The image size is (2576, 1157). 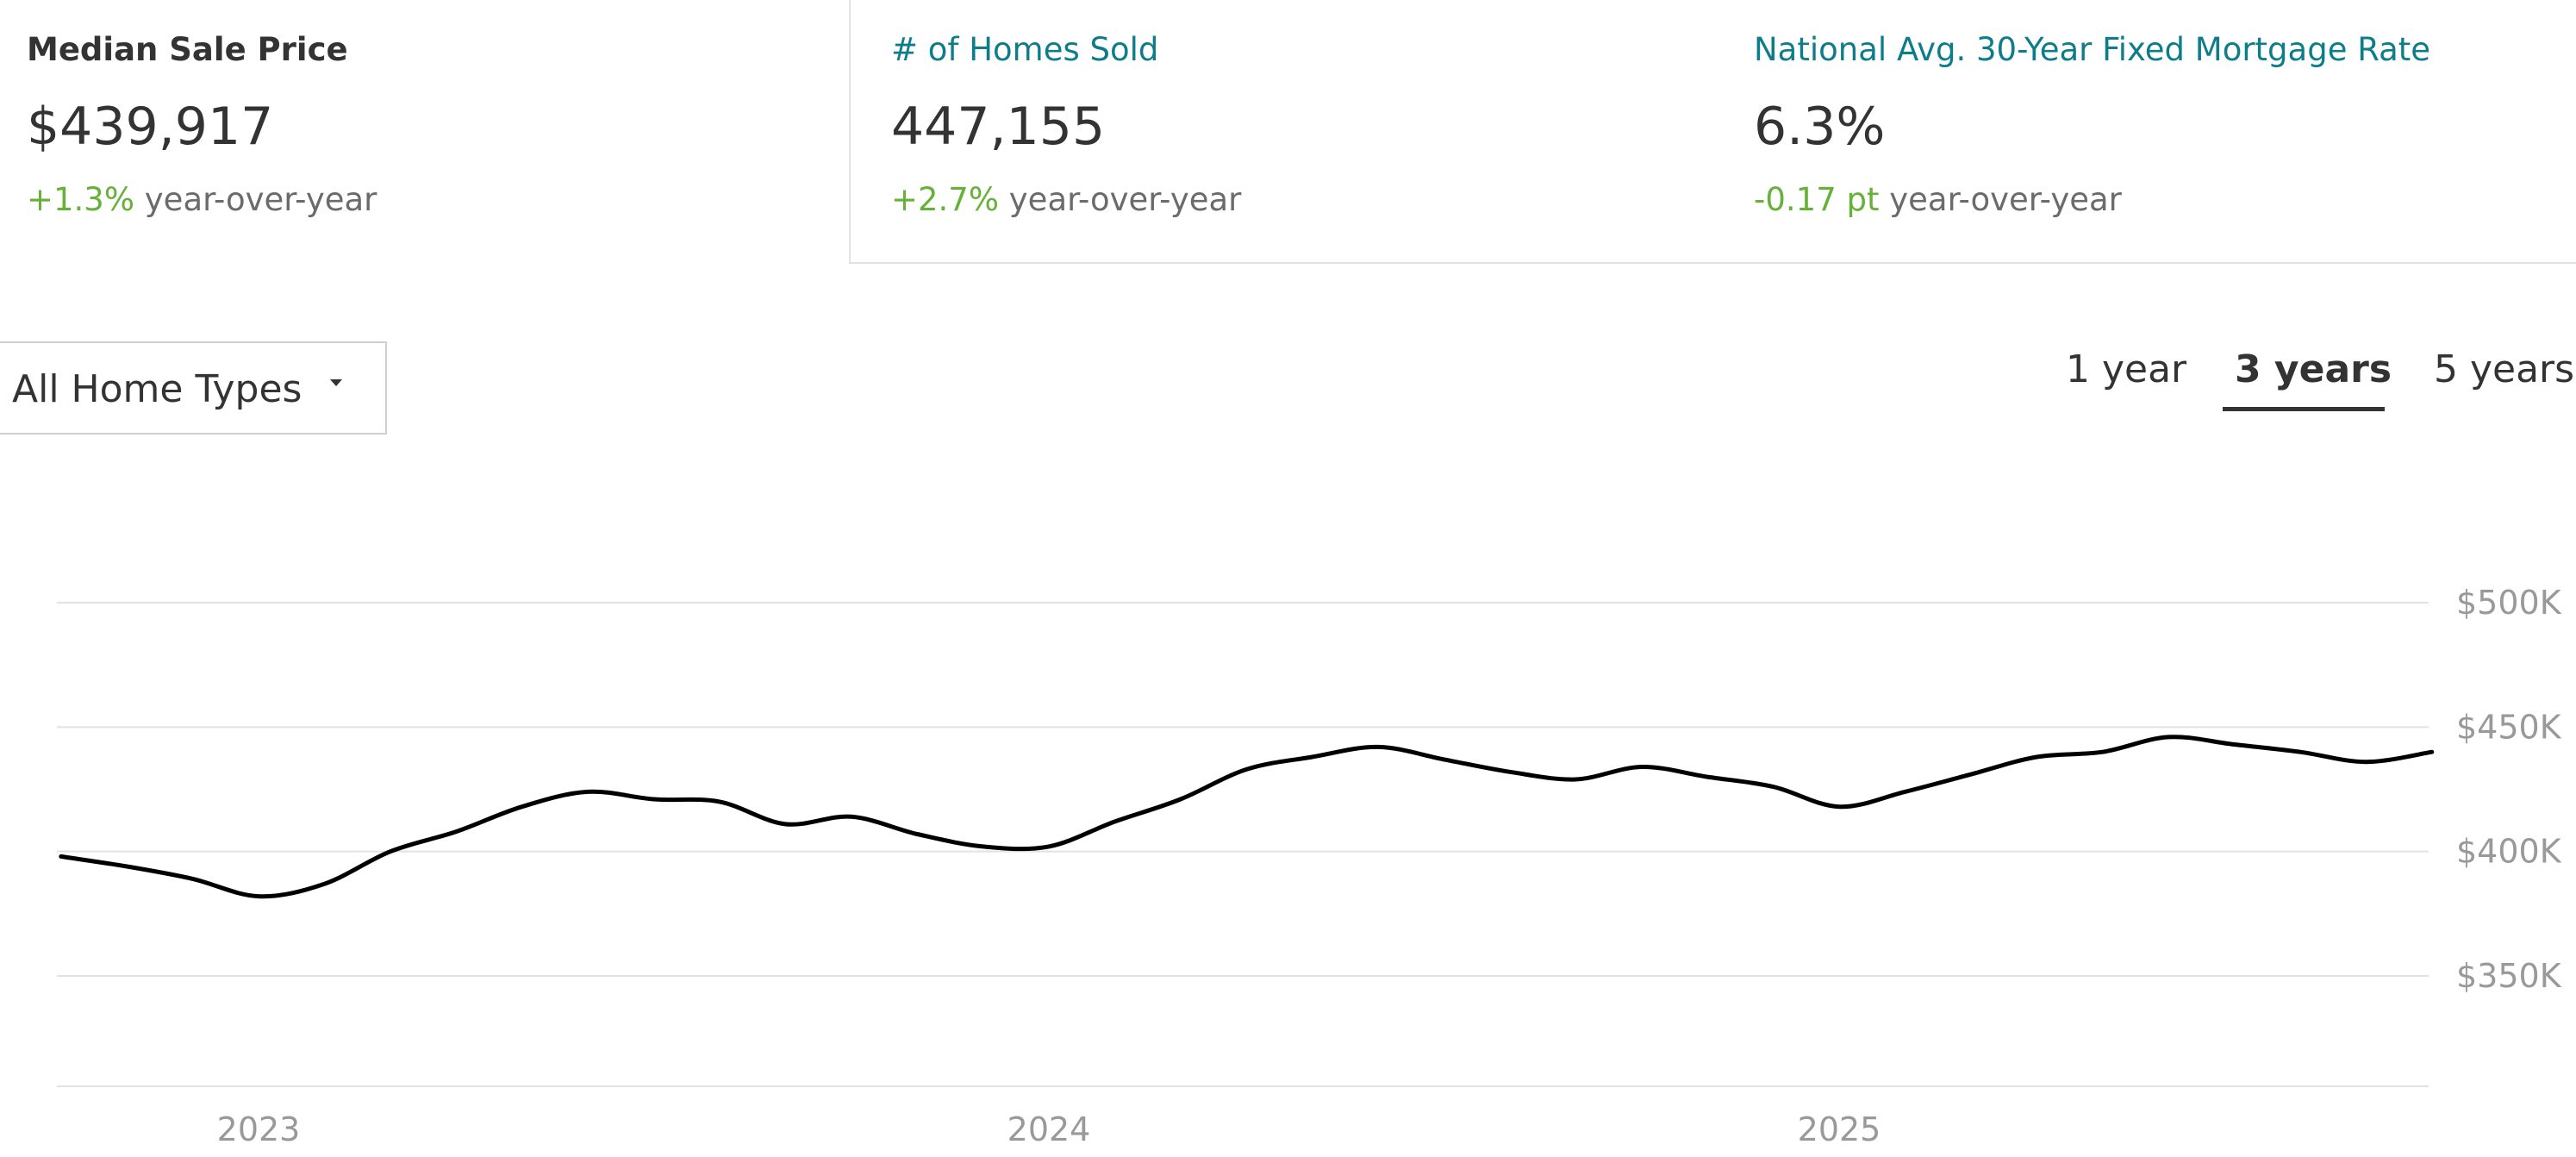 I want to click on tab-label: 3 years, so click(x=2313, y=369).